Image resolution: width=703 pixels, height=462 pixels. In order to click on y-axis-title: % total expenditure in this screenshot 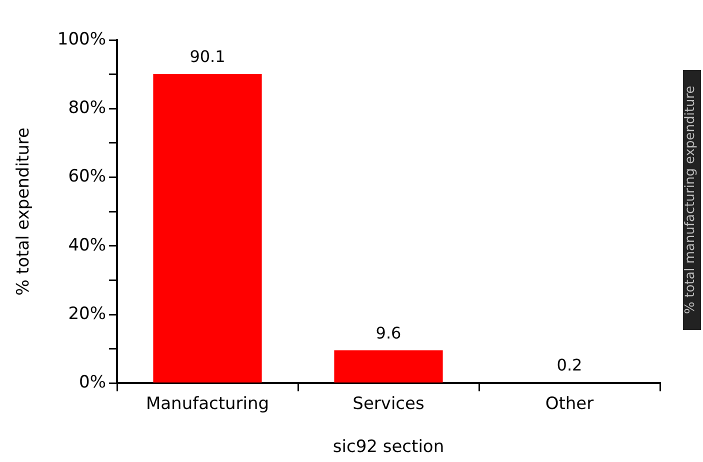, I will do `click(24, 212)`.